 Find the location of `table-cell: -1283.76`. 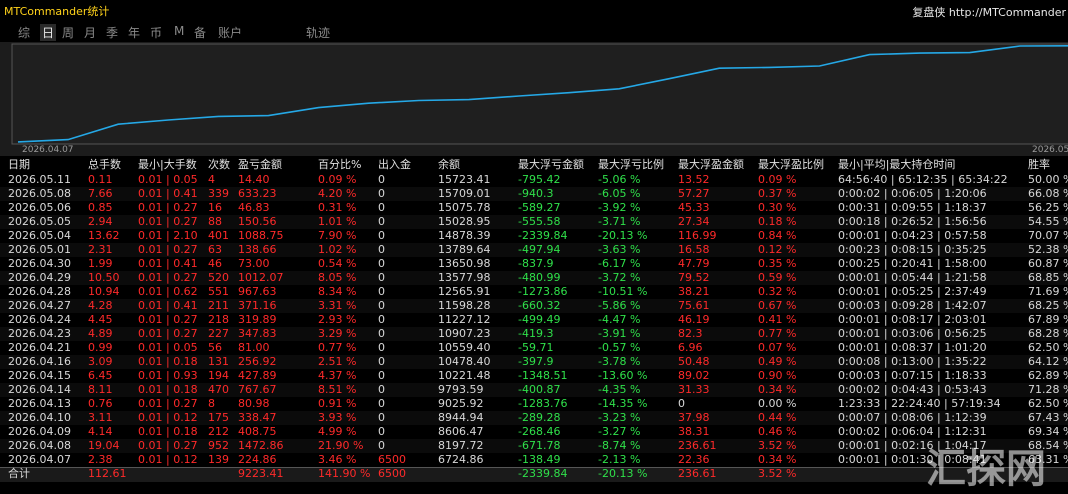

table-cell: -1283.76 is located at coordinates (543, 403).